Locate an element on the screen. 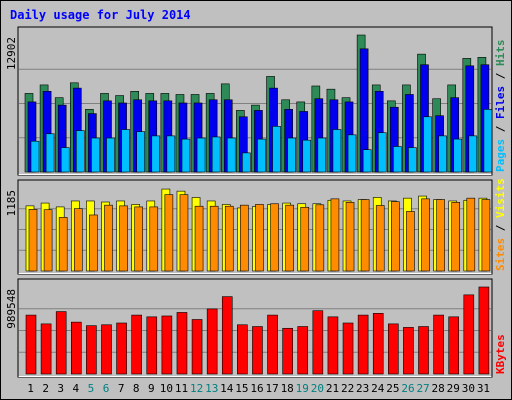  y-series-legend: KBytes is located at coordinates (500, 354).